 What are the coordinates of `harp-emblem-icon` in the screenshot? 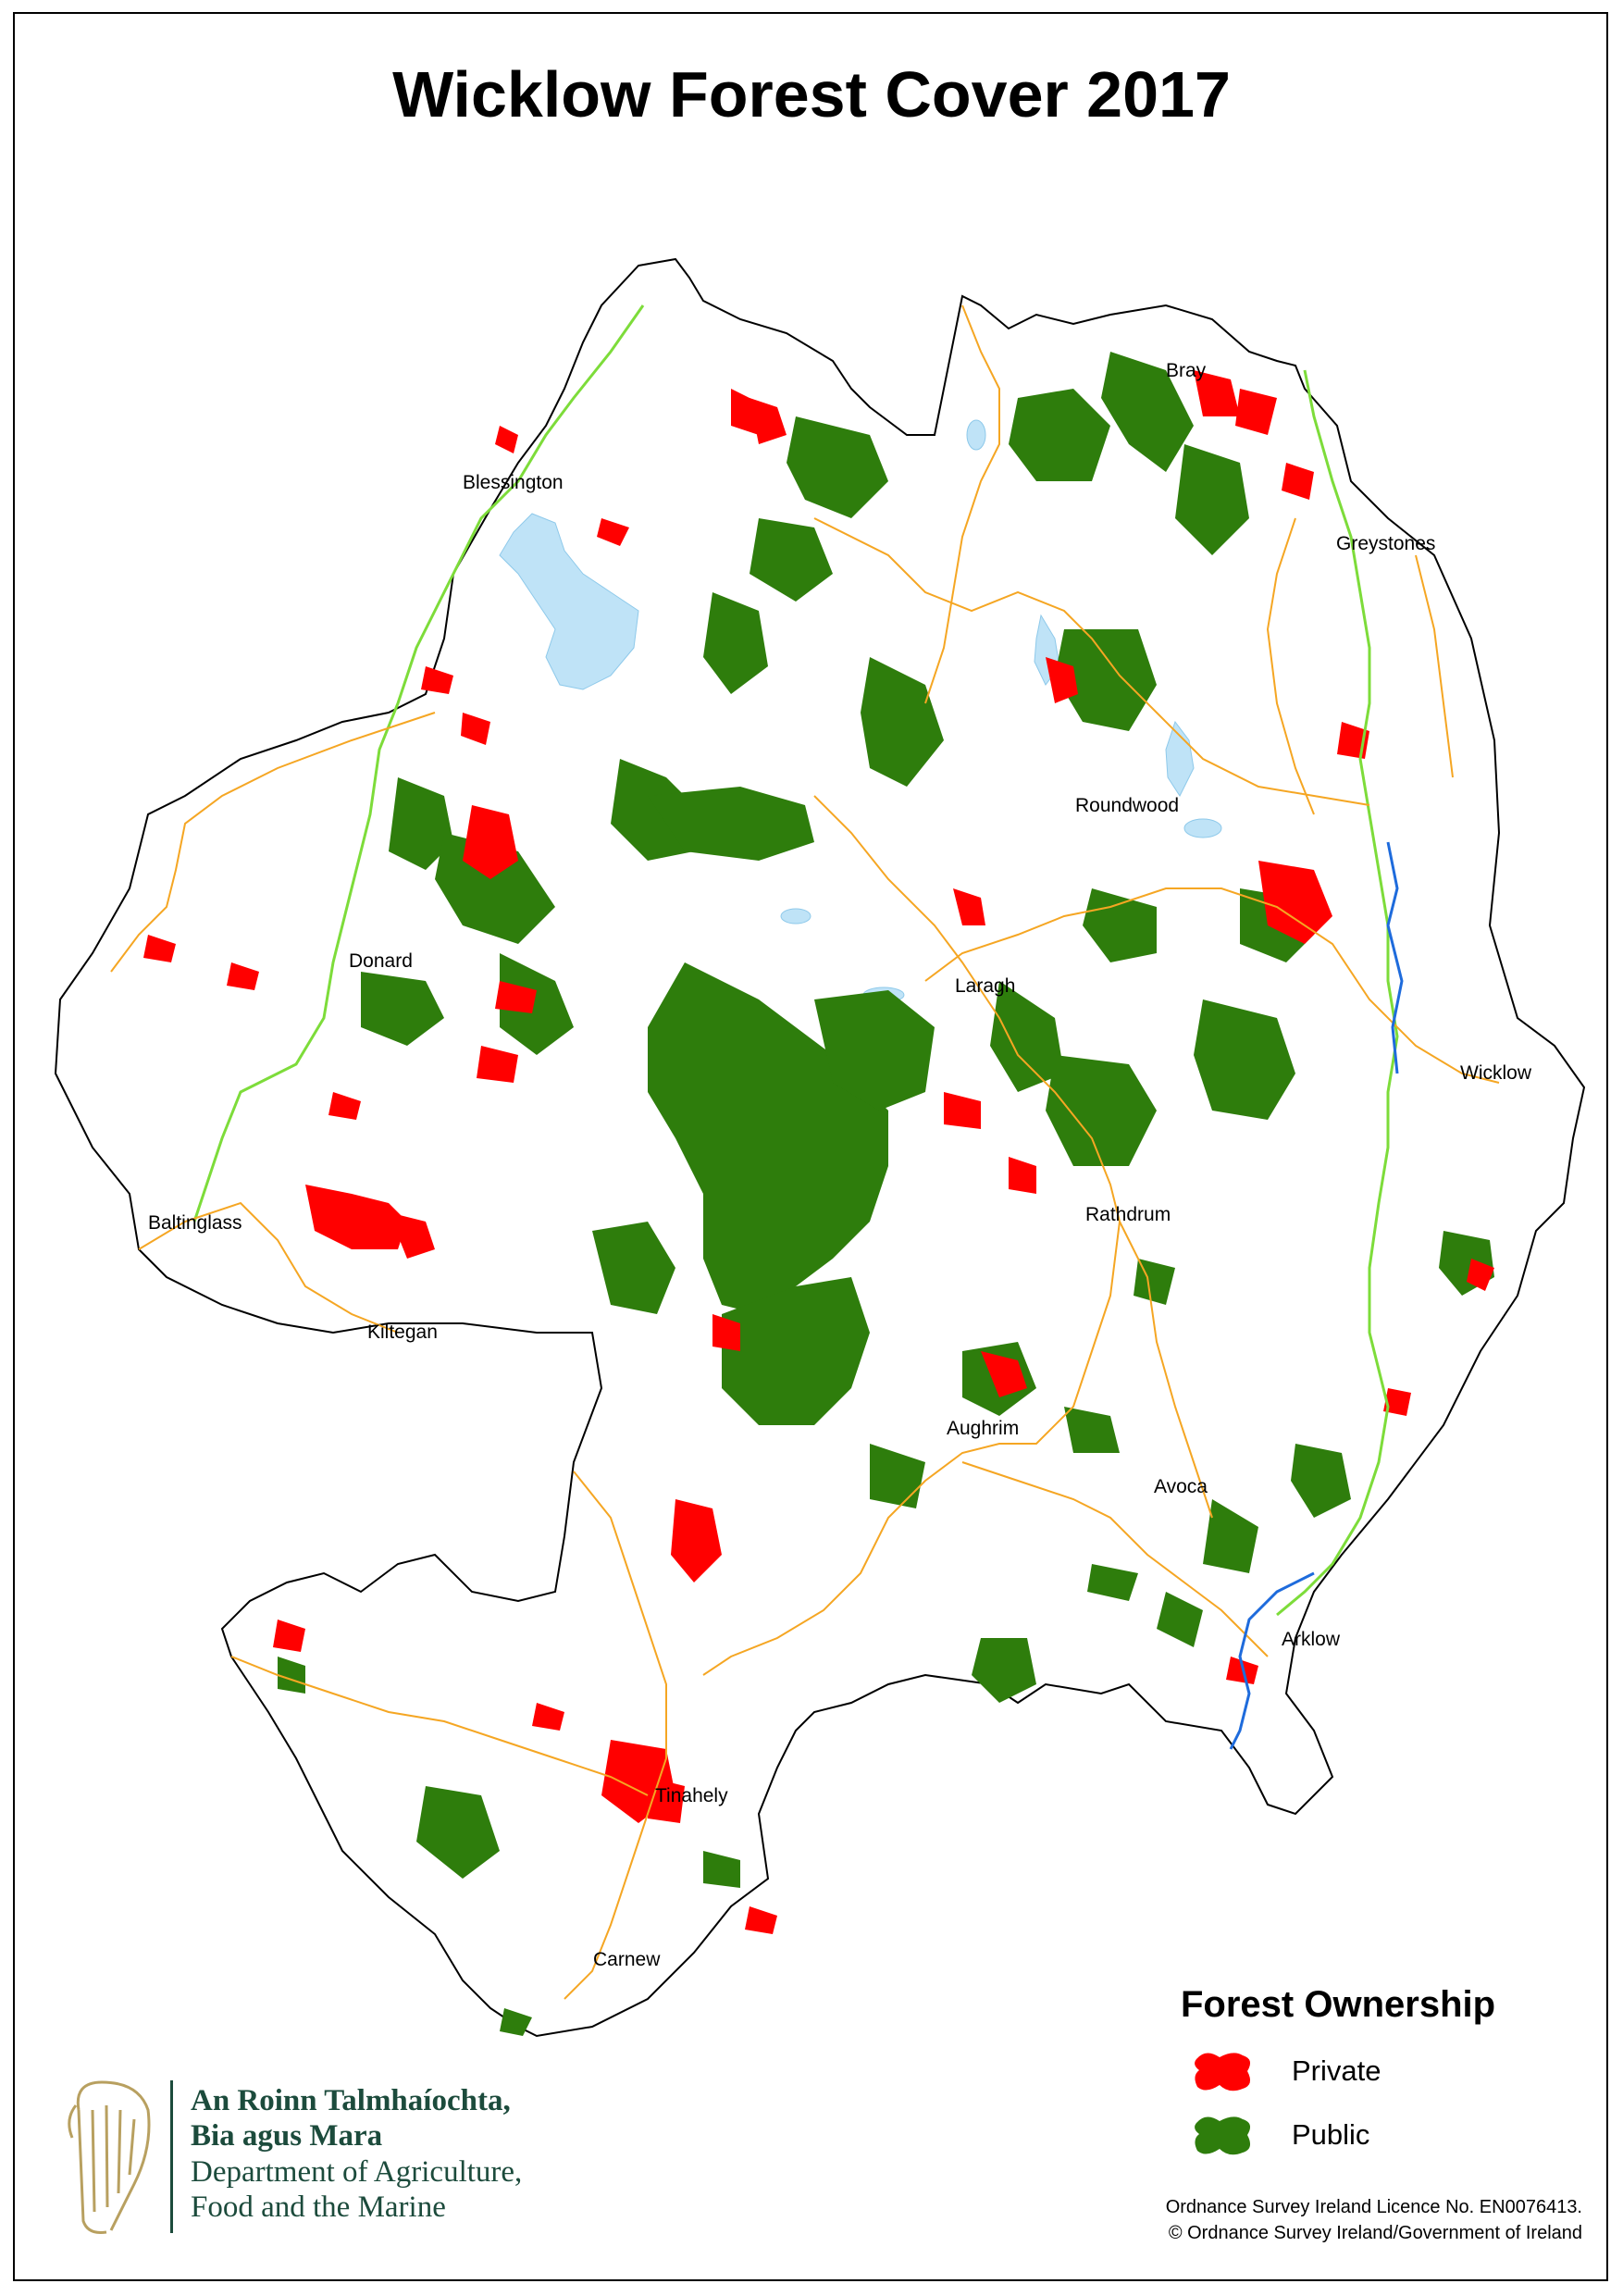 It's located at (109, 2157).